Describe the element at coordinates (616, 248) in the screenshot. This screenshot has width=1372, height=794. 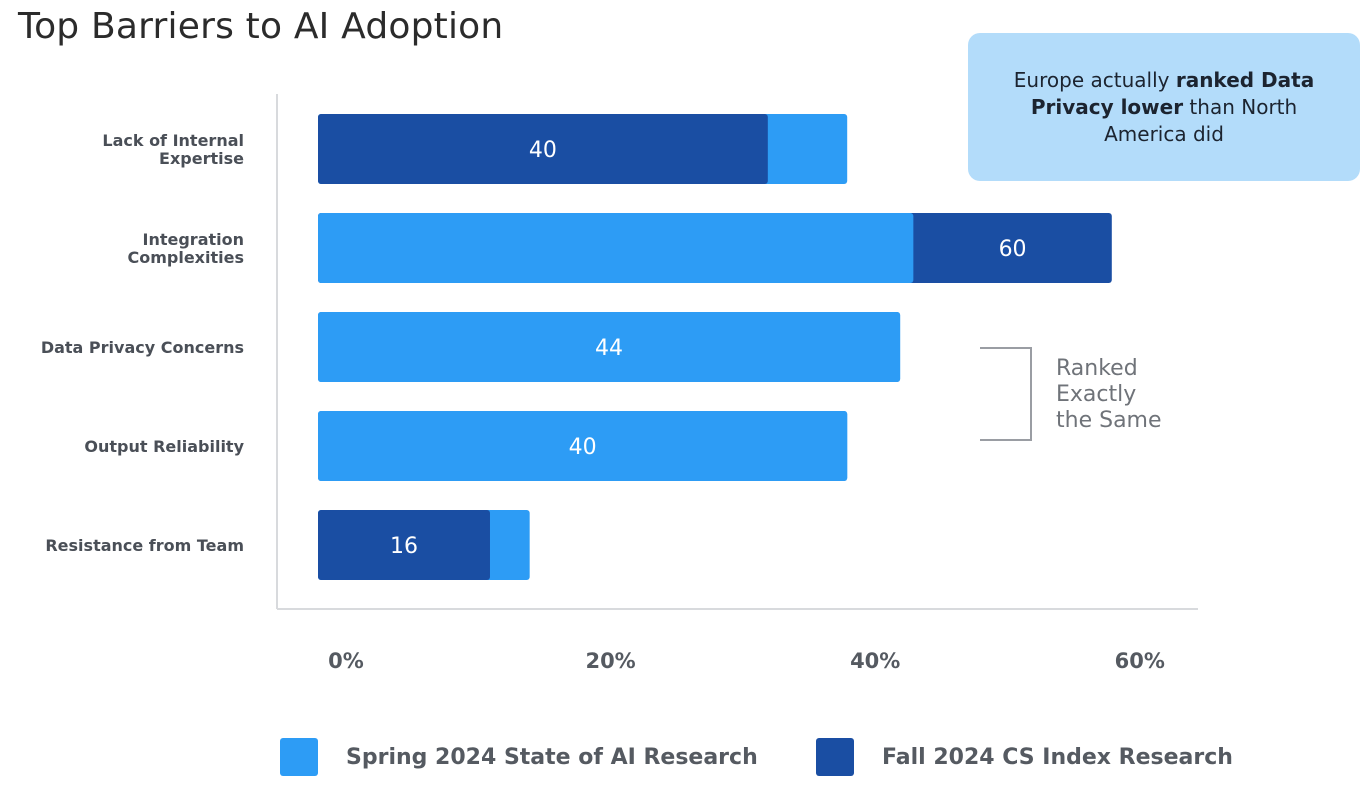
I see `bar-spring` at that location.